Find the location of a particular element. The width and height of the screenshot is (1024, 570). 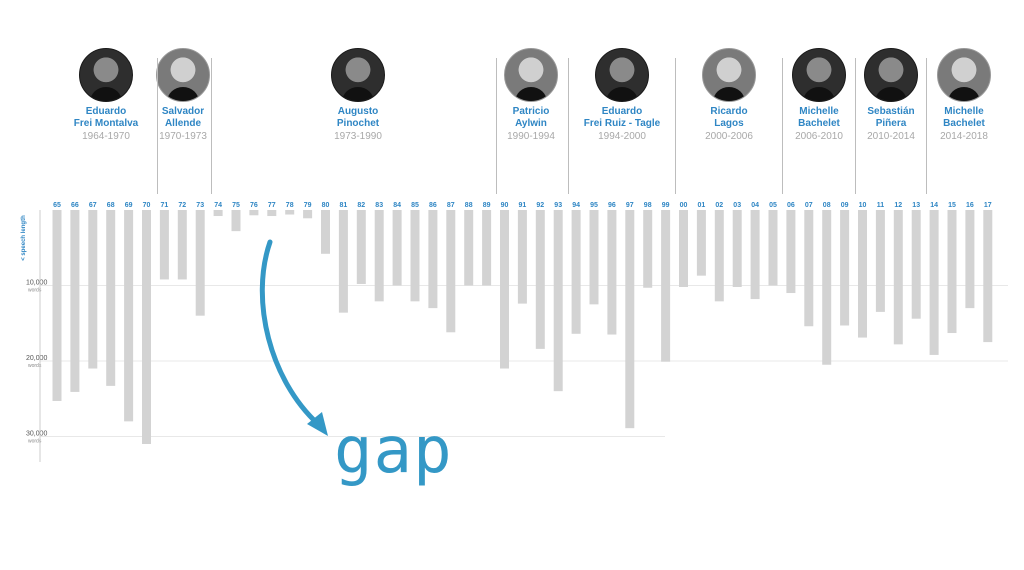

x-tick-label: 72 is located at coordinates (182, 205).